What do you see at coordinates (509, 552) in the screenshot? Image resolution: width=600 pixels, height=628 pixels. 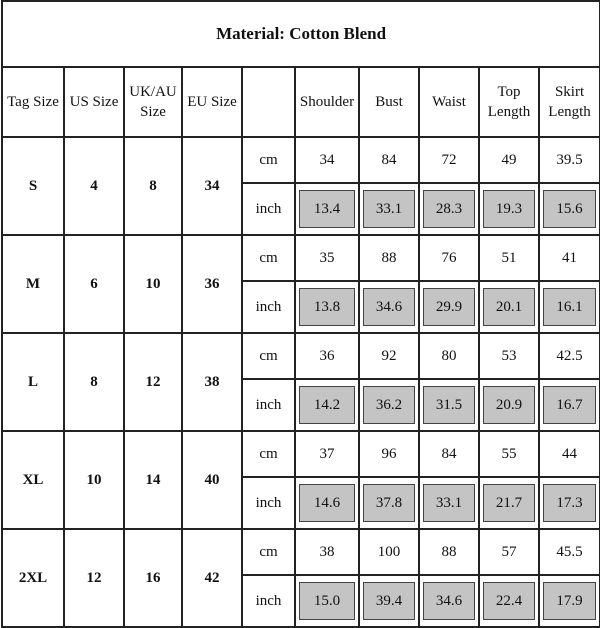 I see `cm-value: 57` at bounding box center [509, 552].